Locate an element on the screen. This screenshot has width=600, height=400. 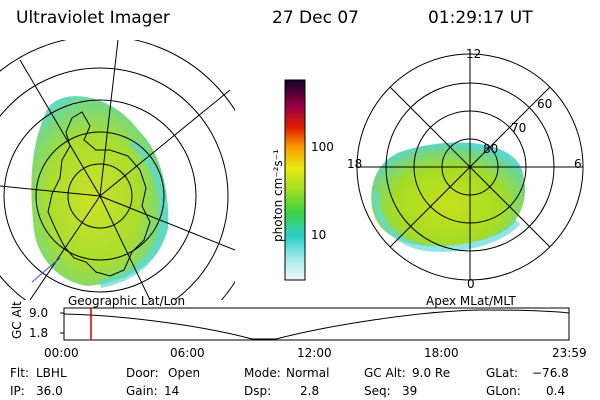
mlt-label-6: 6 is located at coordinates (578, 164).